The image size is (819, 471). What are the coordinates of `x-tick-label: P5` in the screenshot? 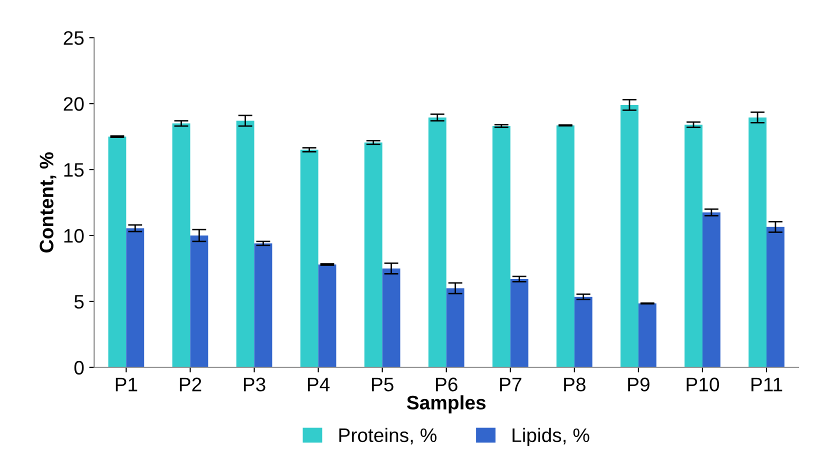 It's located at (383, 385).